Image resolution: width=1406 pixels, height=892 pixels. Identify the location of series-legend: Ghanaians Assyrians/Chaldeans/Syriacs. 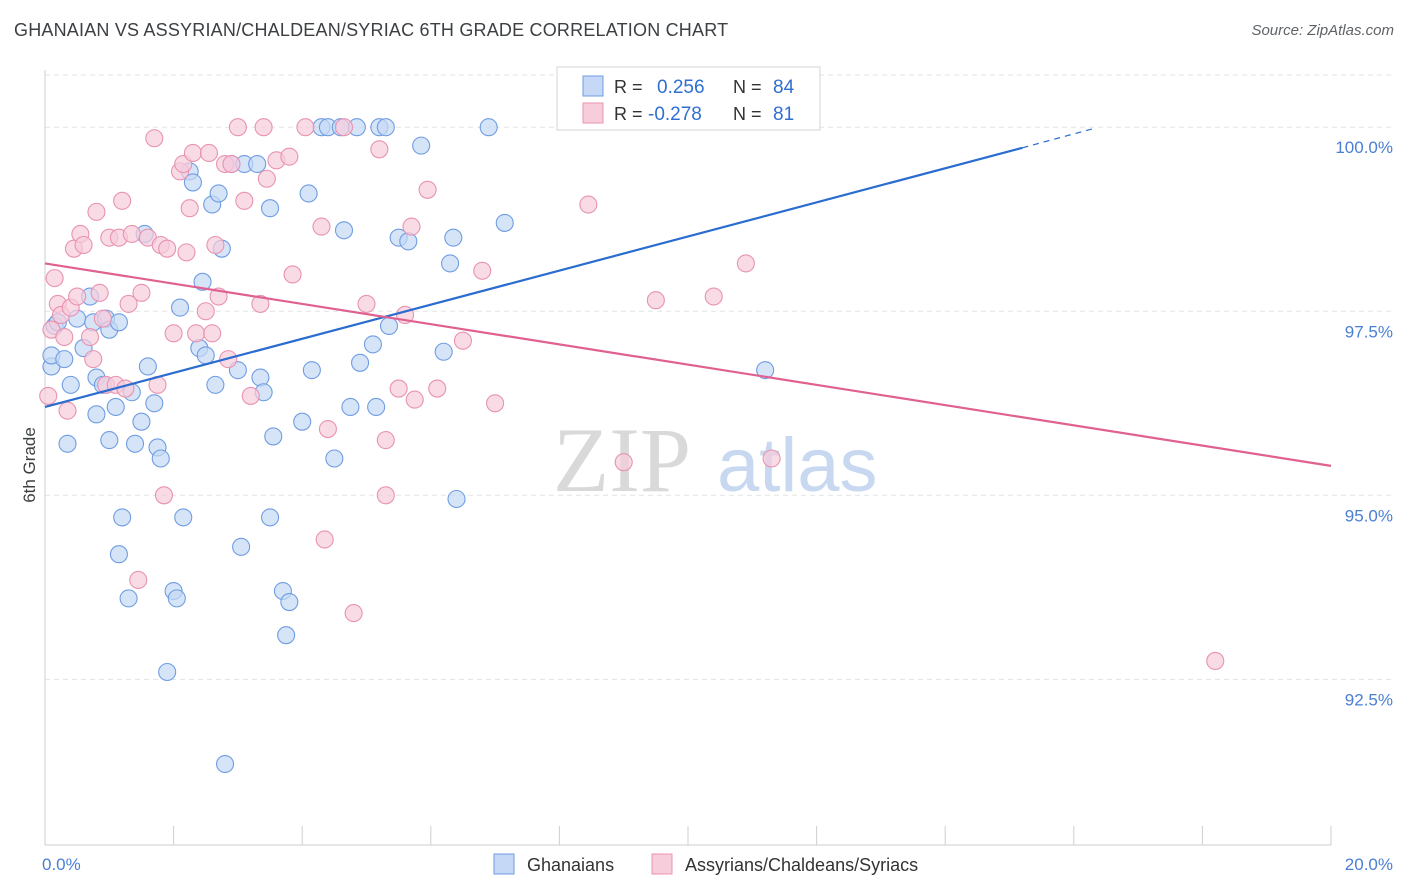
(705, 864).